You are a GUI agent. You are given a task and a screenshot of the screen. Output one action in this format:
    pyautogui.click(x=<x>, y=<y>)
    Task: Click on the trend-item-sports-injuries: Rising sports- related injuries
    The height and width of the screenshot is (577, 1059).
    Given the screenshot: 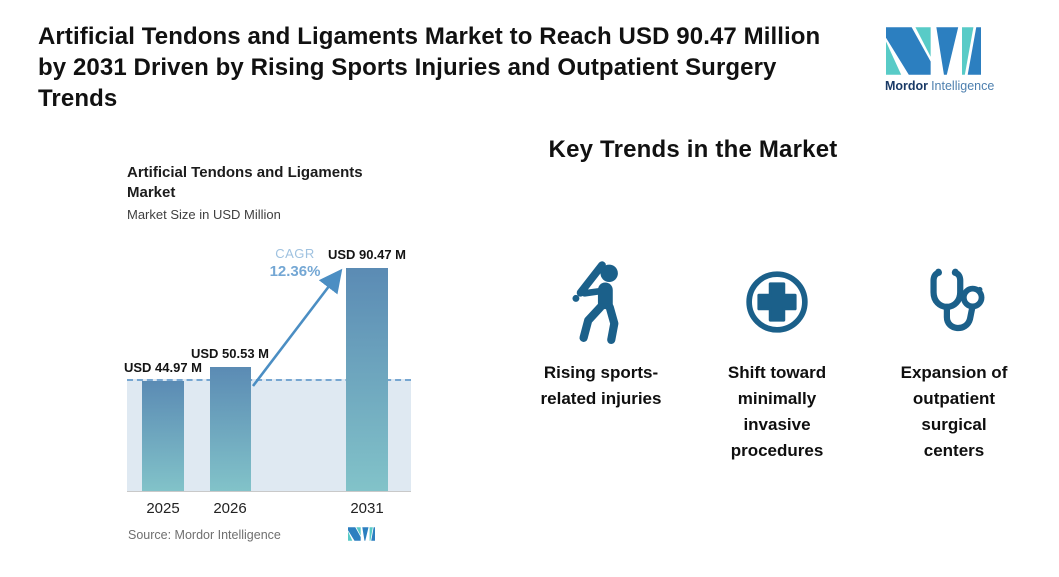 What is the action you would take?
    pyautogui.click(x=601, y=334)
    